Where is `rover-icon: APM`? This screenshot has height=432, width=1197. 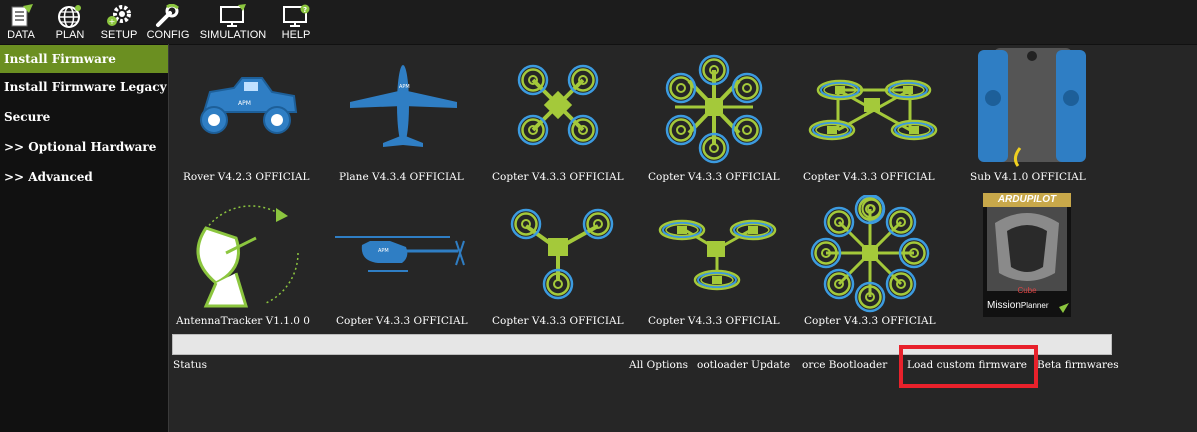 rover-icon: APM is located at coordinates (249, 105).